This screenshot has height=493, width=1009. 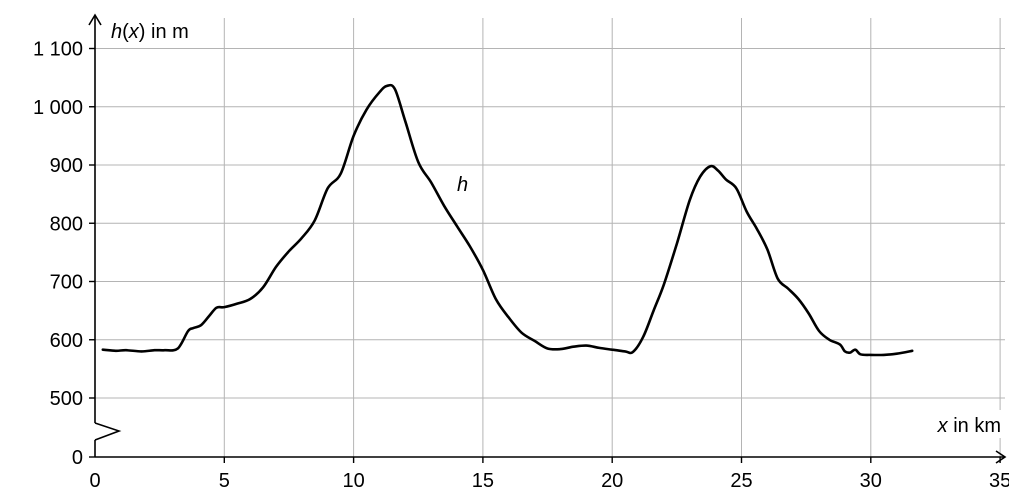 What do you see at coordinates (66, 166) in the screenshot?
I see `y-tick-label: 900` at bounding box center [66, 166].